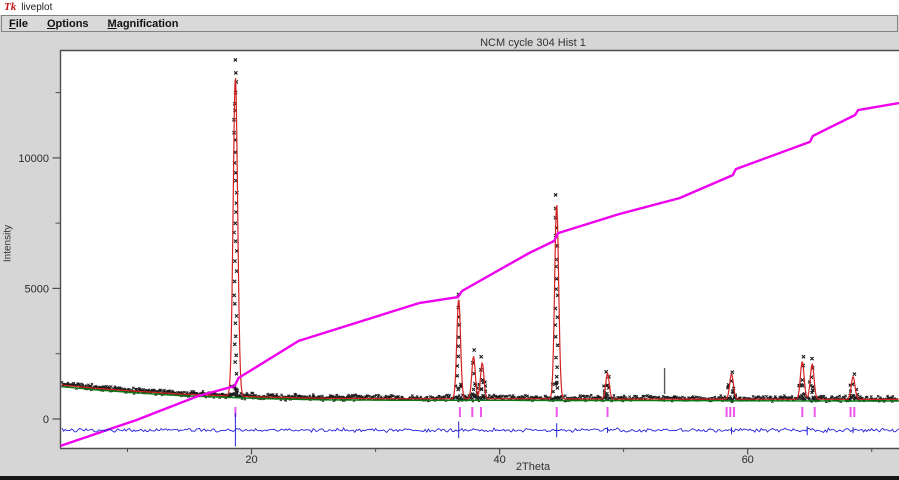 The image size is (899, 480). What do you see at coordinates (449, 7) in the screenshot?
I see `window-titlebar: Tk liveplot` at bounding box center [449, 7].